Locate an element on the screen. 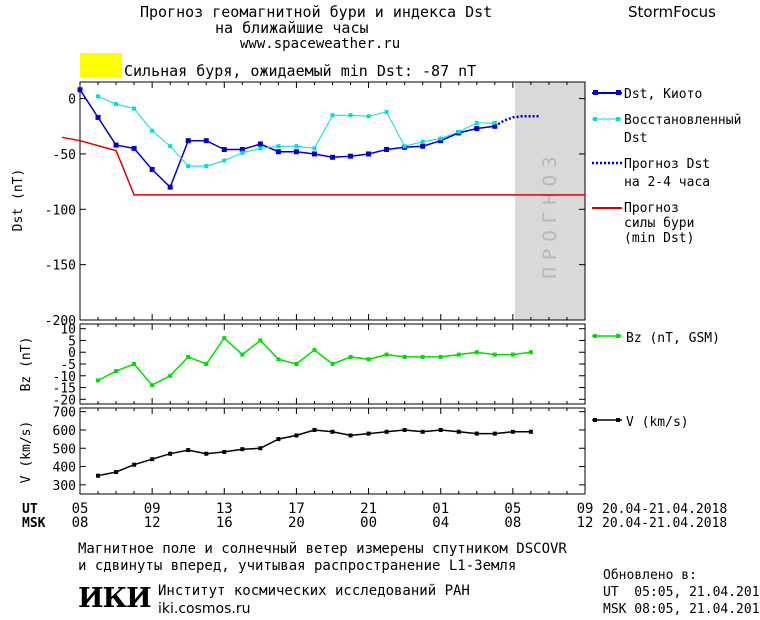 Image resolution: width=760 pixels, height=620 pixels. y-tick-label: 400 is located at coordinates (64, 468).